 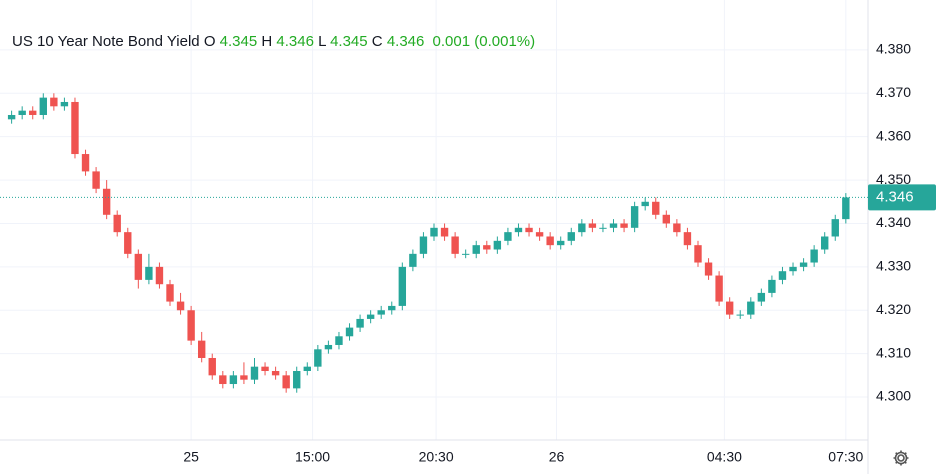 What do you see at coordinates (895, 196) in the screenshot?
I see `last-price-label: 4.346` at bounding box center [895, 196].